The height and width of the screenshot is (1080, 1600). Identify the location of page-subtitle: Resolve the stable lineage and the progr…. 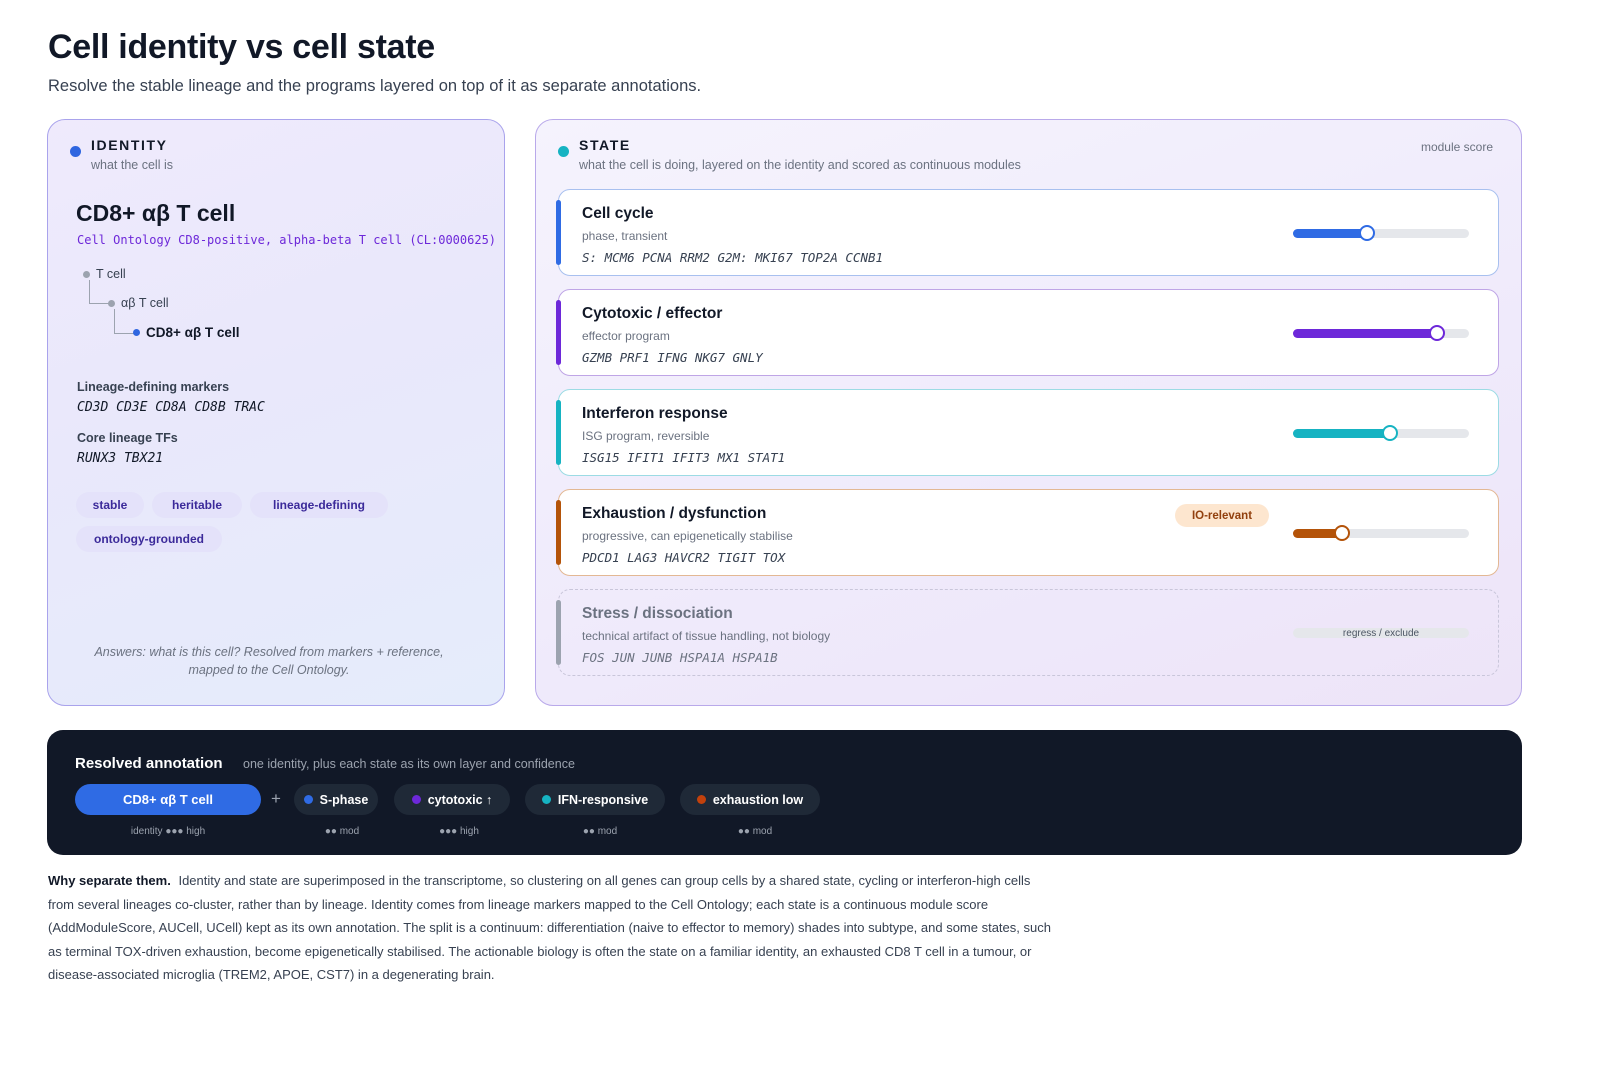
(375, 86).